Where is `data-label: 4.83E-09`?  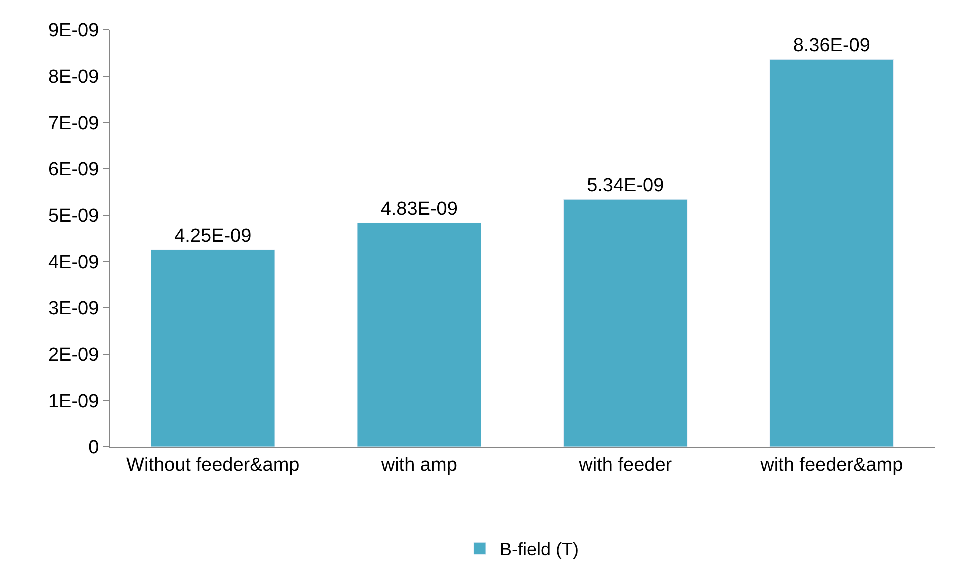
data-label: 4.83E-09 is located at coordinates (419, 209).